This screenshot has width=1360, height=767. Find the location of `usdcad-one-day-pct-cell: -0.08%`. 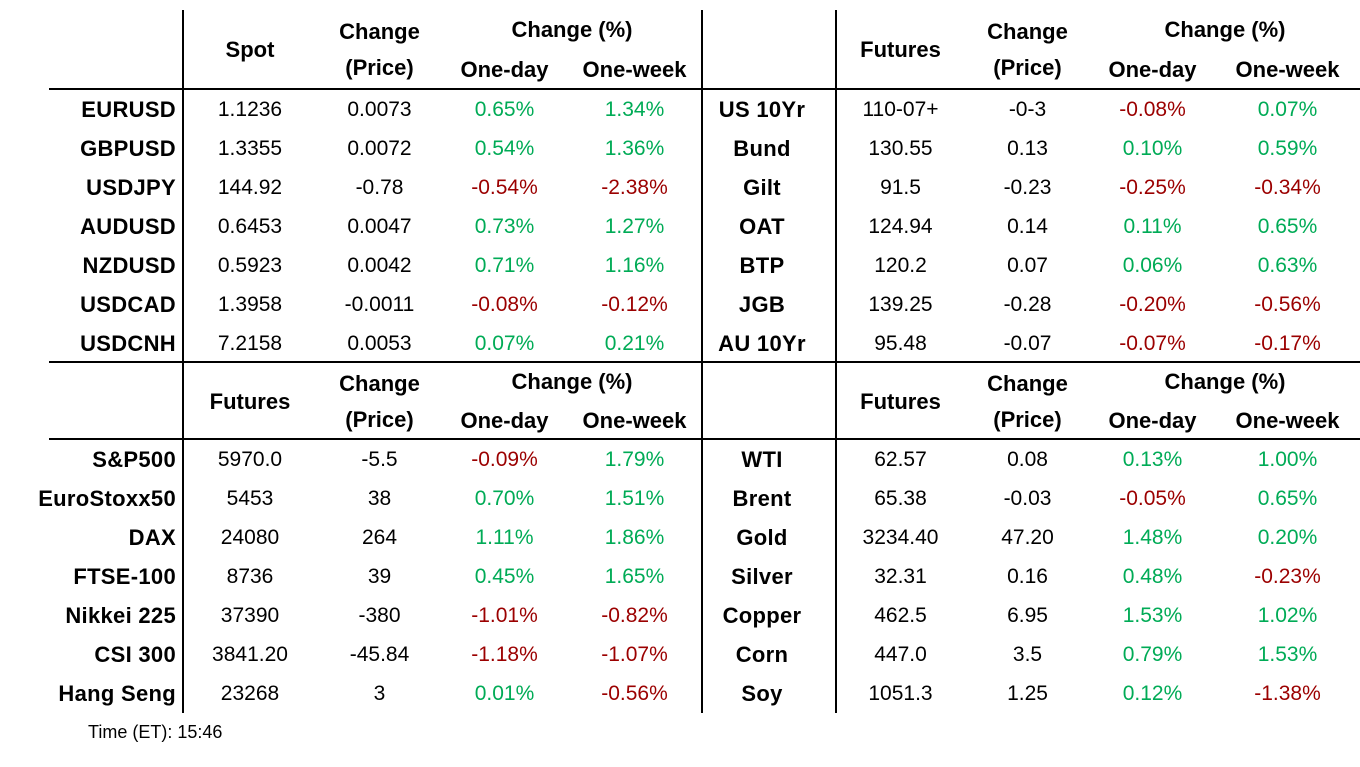

usdcad-one-day-pct-cell: -0.08% is located at coordinates (504, 304).